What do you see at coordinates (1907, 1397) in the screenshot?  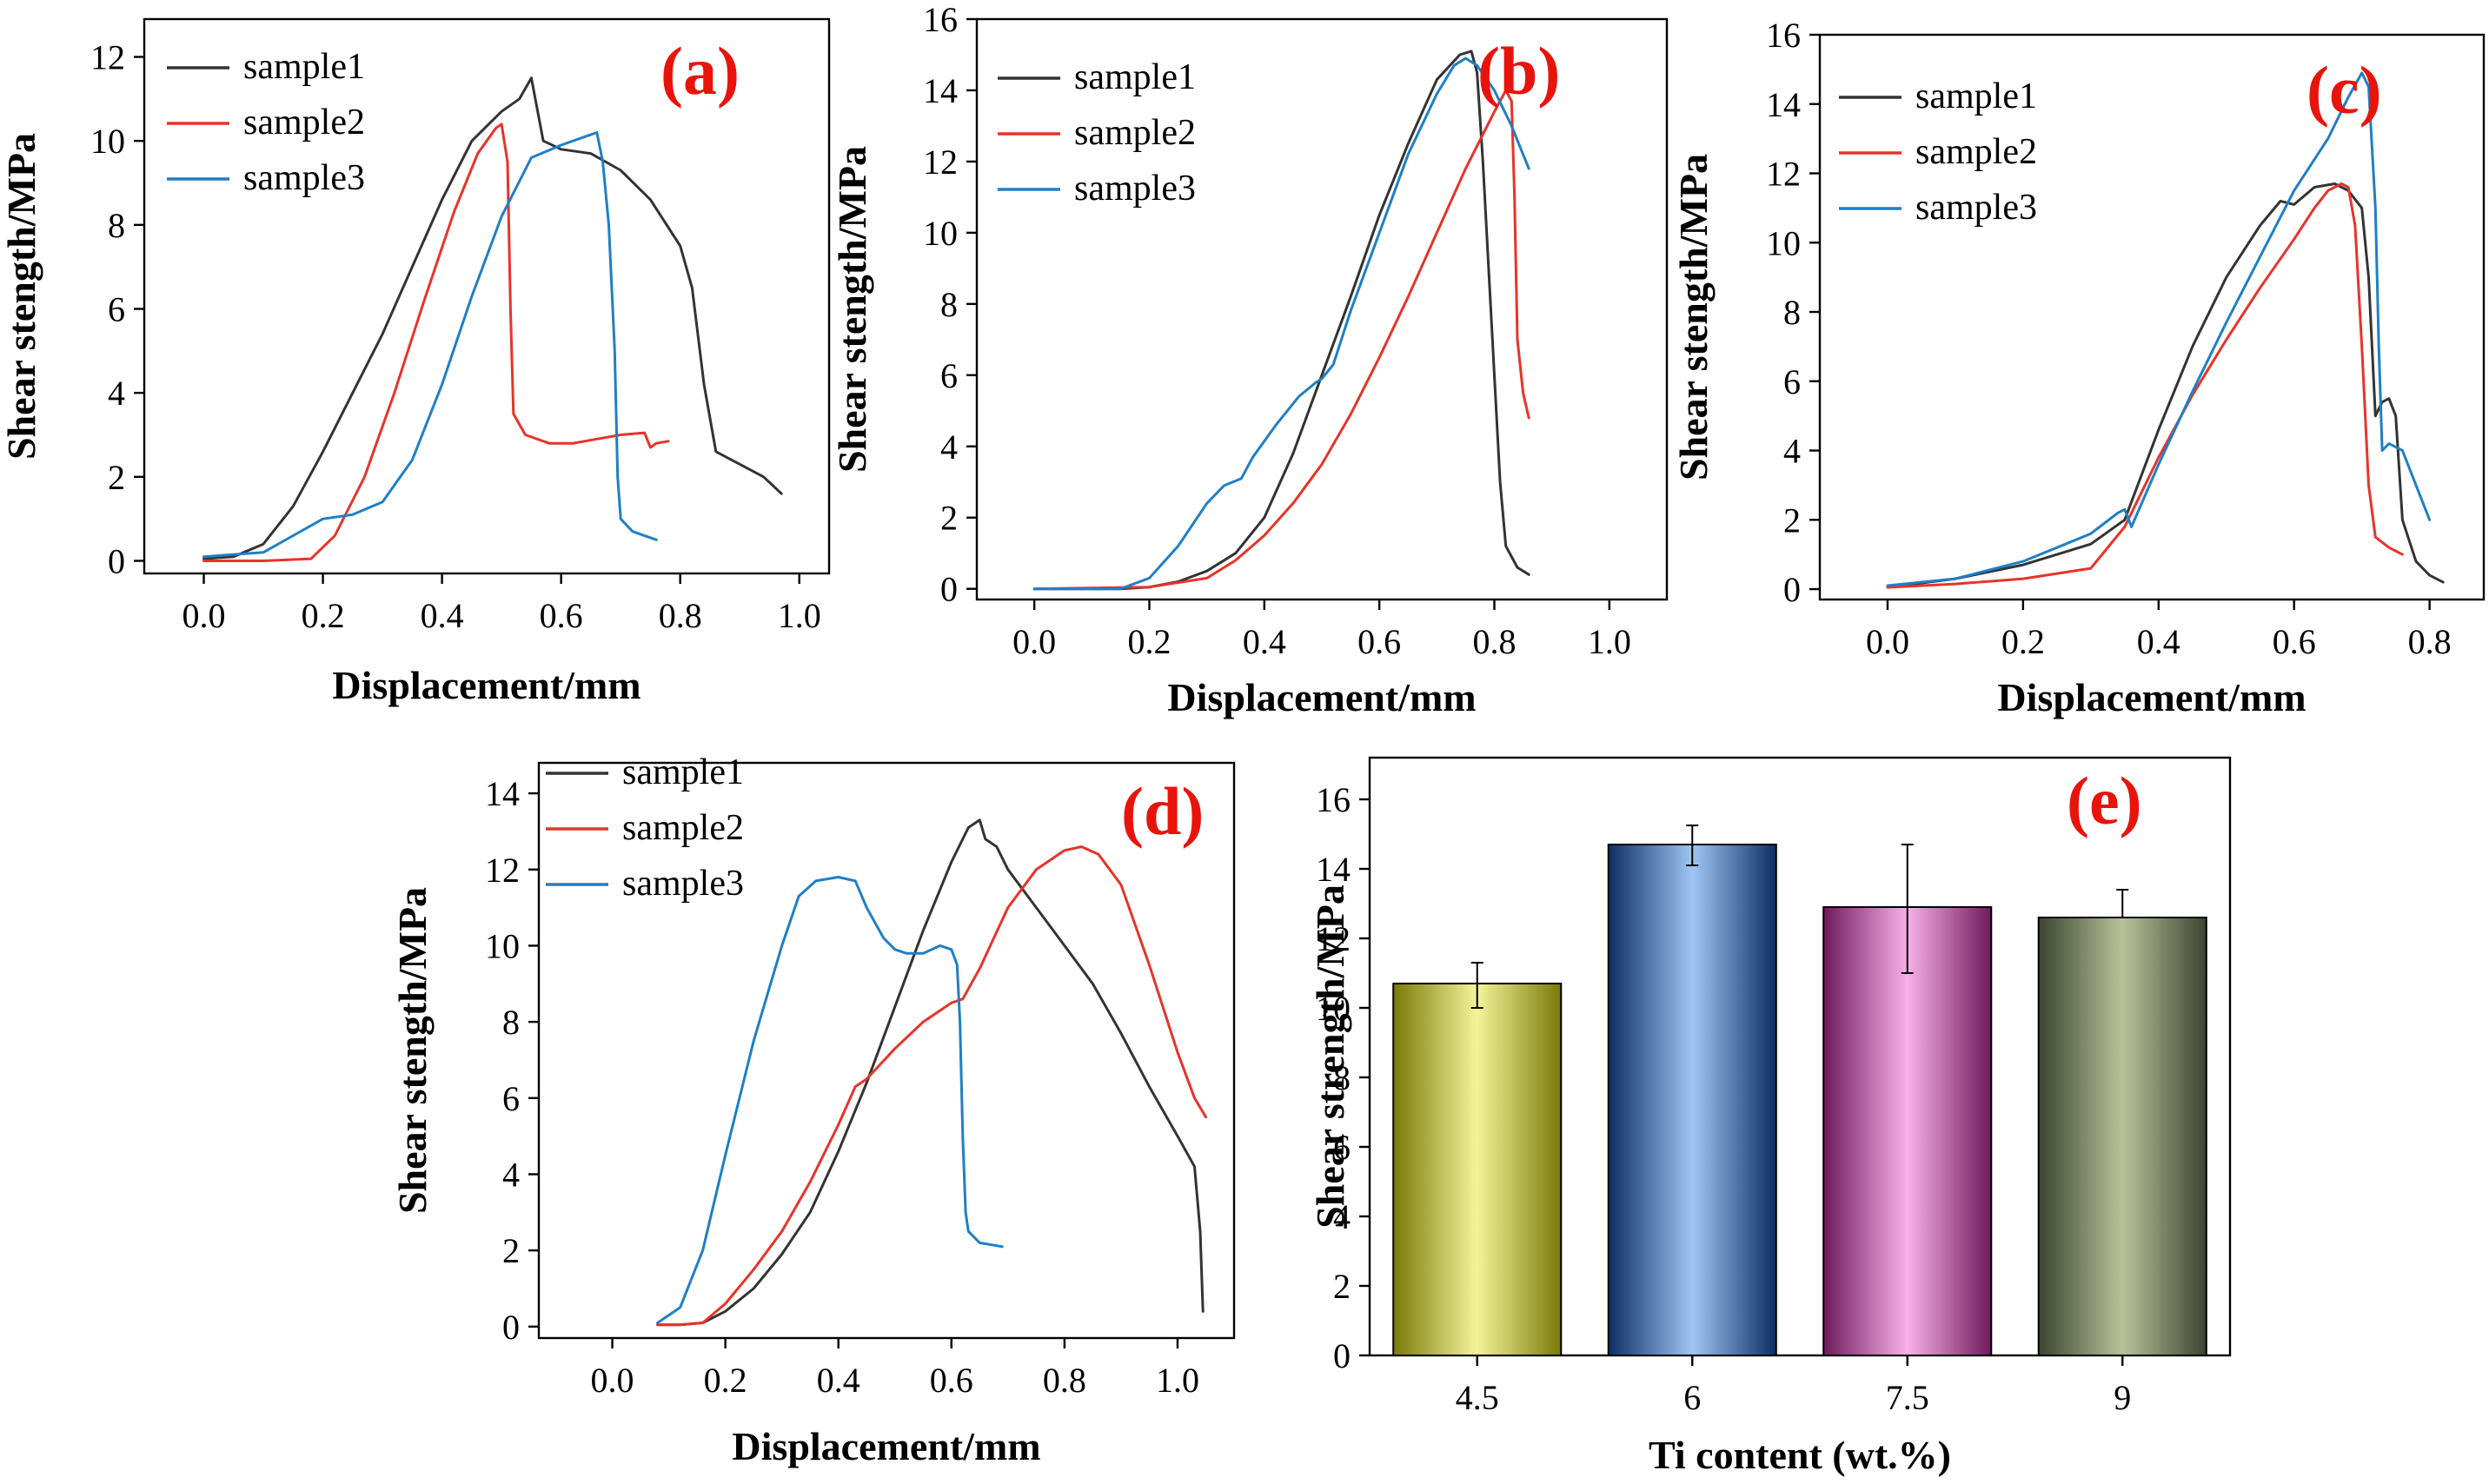 I see `x-tick-label: 7.5` at bounding box center [1907, 1397].